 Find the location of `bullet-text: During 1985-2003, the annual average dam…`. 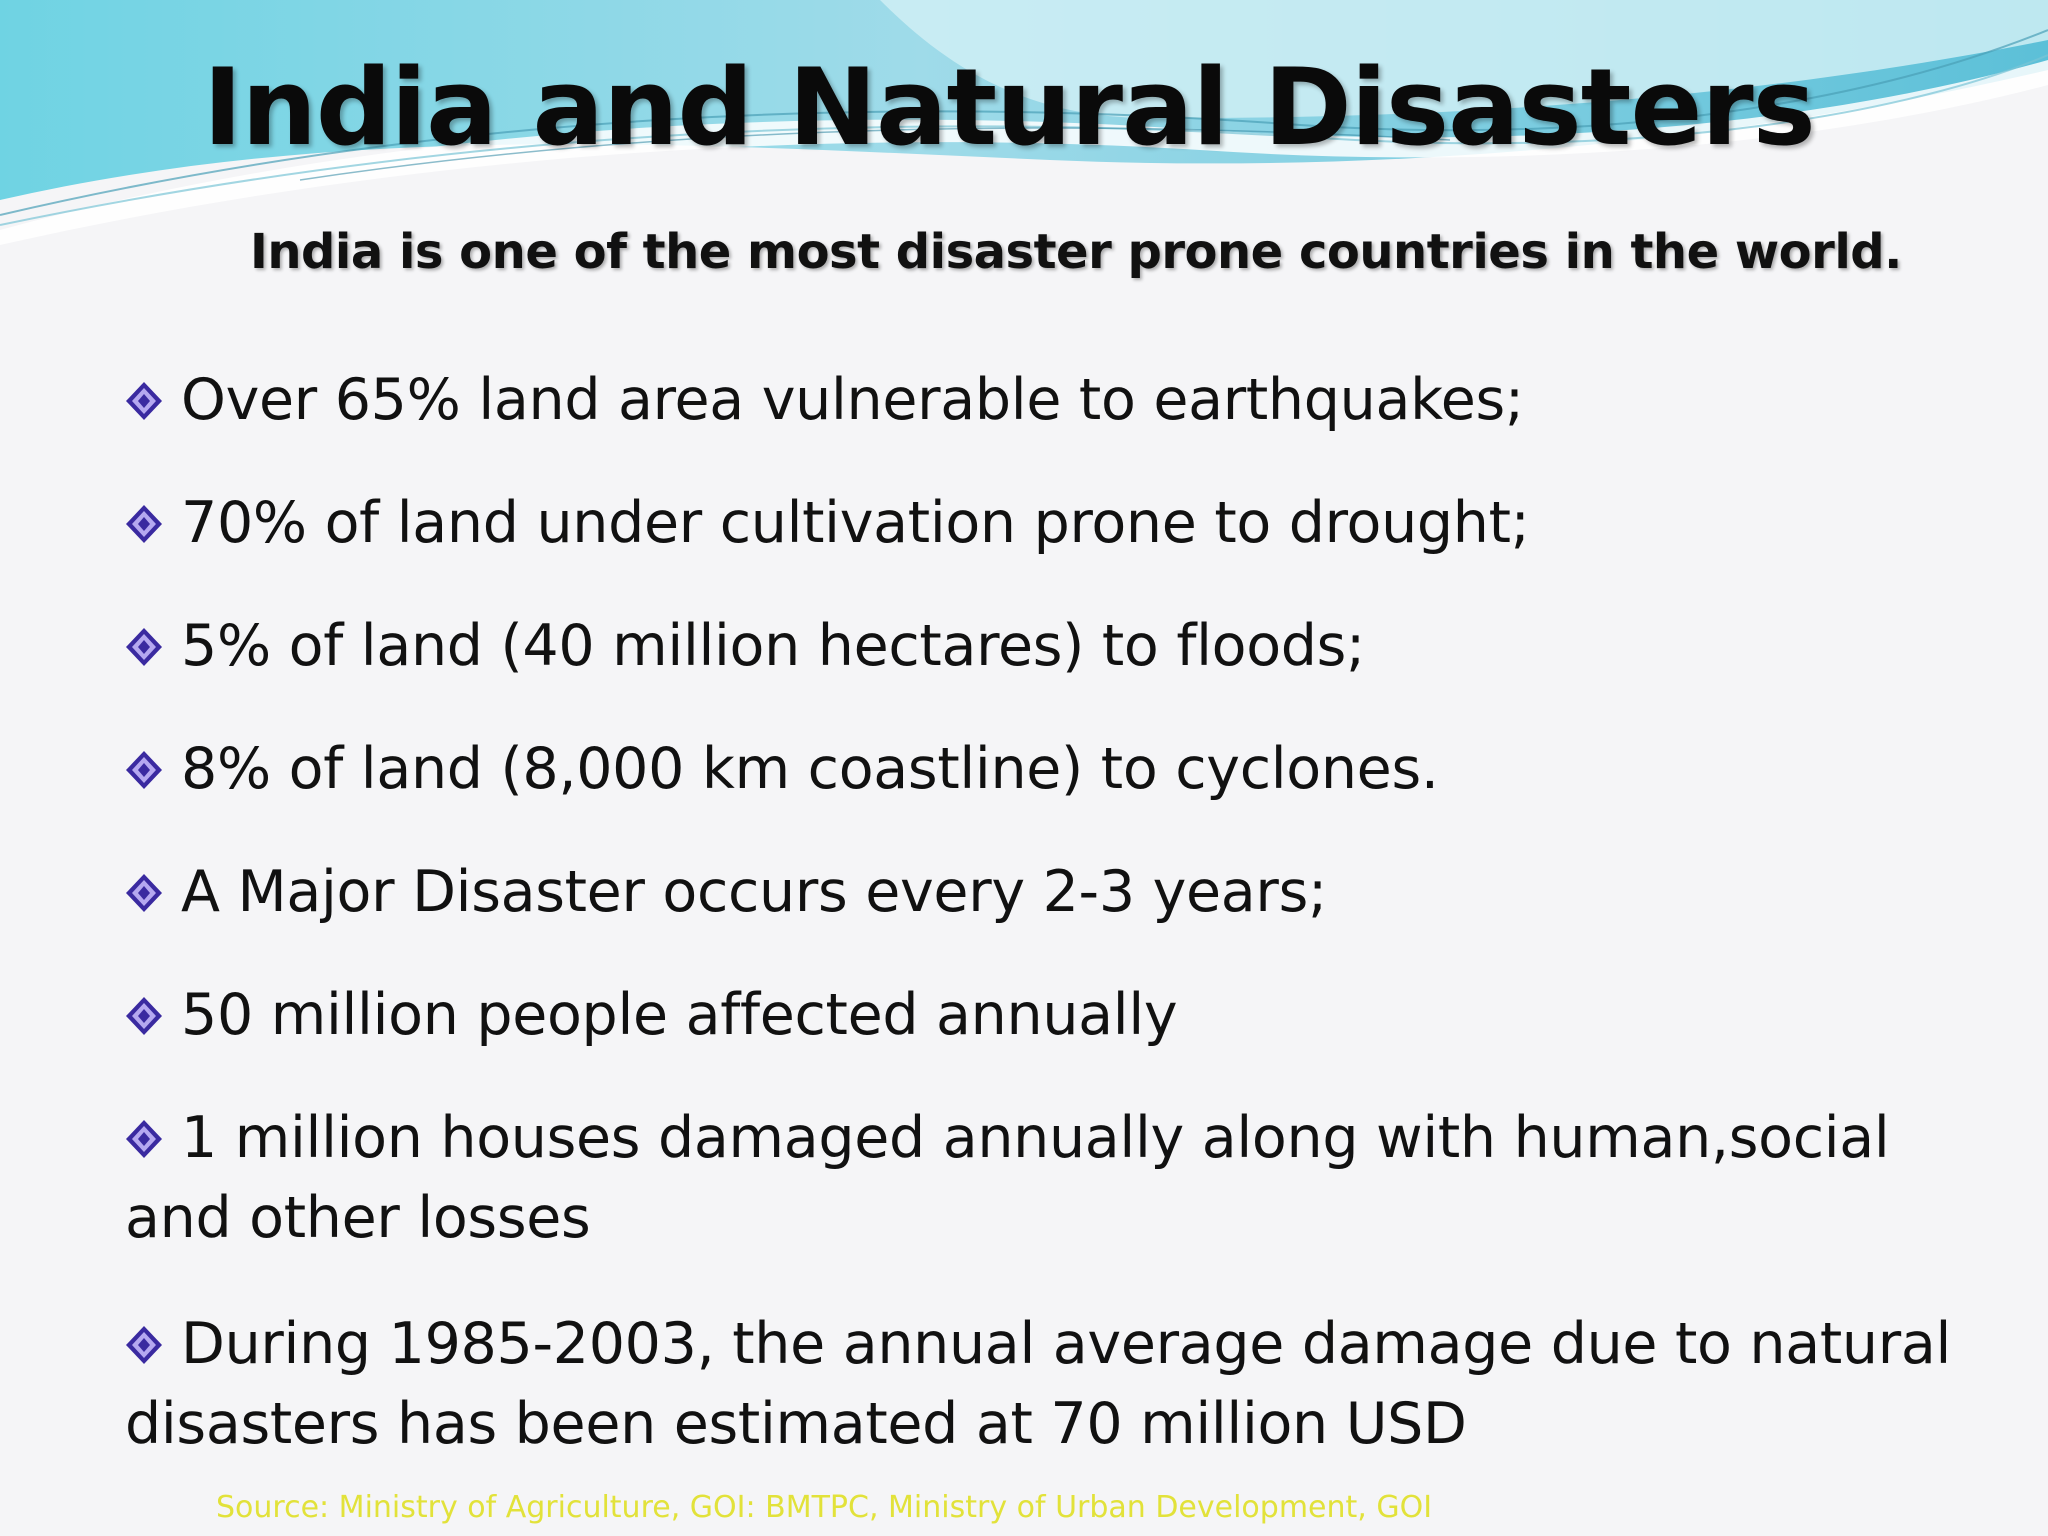

bullet-text: During 1985-2003, the annual average dam… is located at coordinates (1038, 1384).